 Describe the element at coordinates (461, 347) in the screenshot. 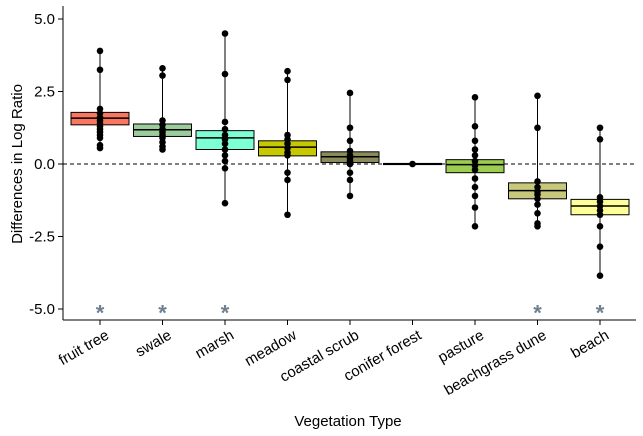

I see `x-tick-label: pasture` at that location.